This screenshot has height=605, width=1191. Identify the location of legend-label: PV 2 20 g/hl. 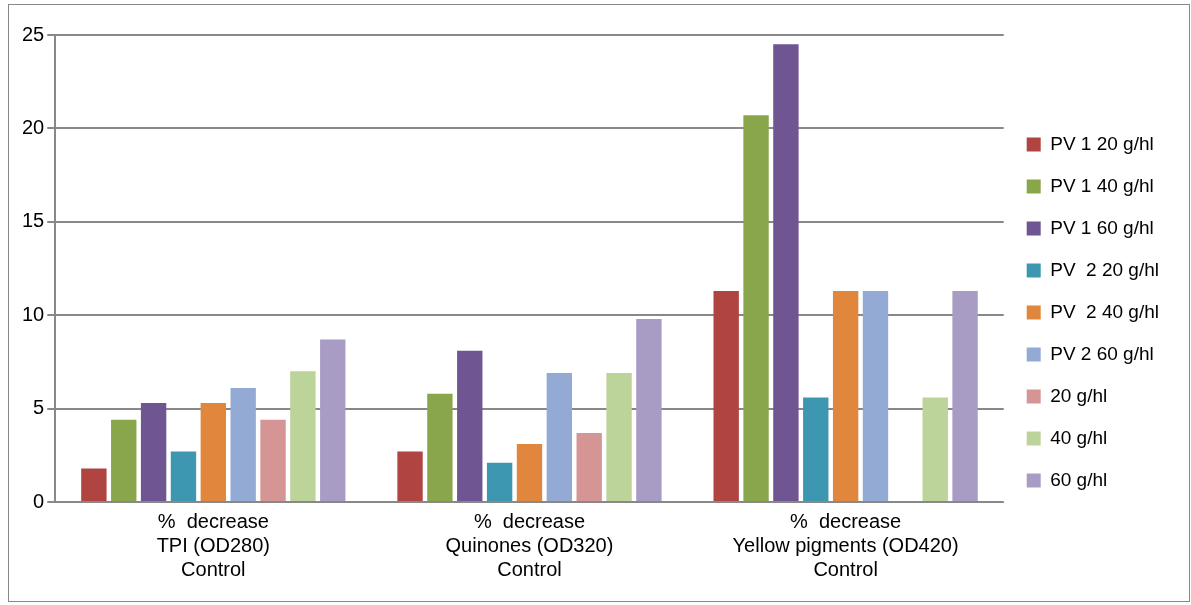
(1104, 269).